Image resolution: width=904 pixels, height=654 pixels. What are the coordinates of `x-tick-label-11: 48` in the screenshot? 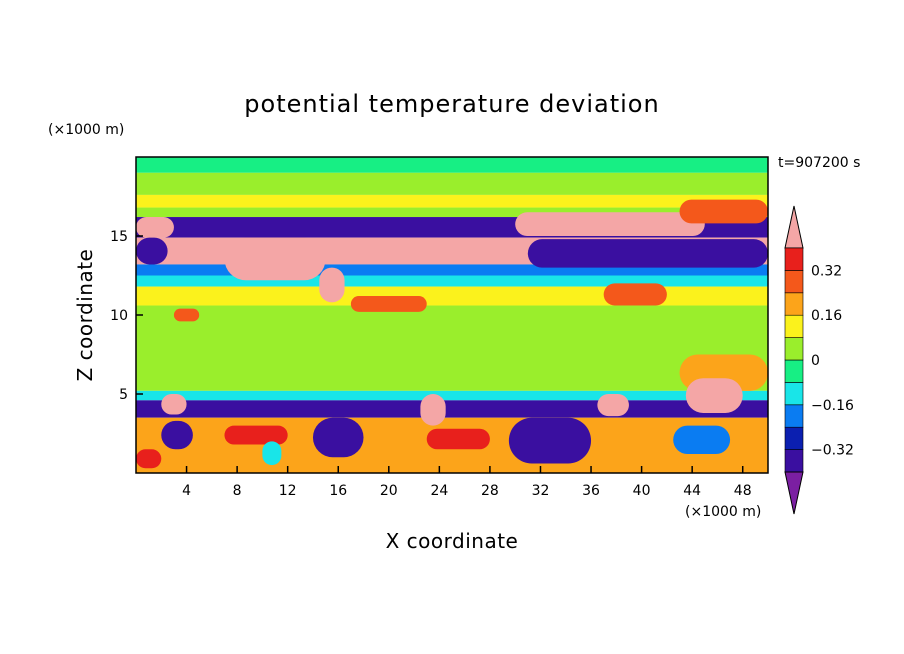 It's located at (743, 491).